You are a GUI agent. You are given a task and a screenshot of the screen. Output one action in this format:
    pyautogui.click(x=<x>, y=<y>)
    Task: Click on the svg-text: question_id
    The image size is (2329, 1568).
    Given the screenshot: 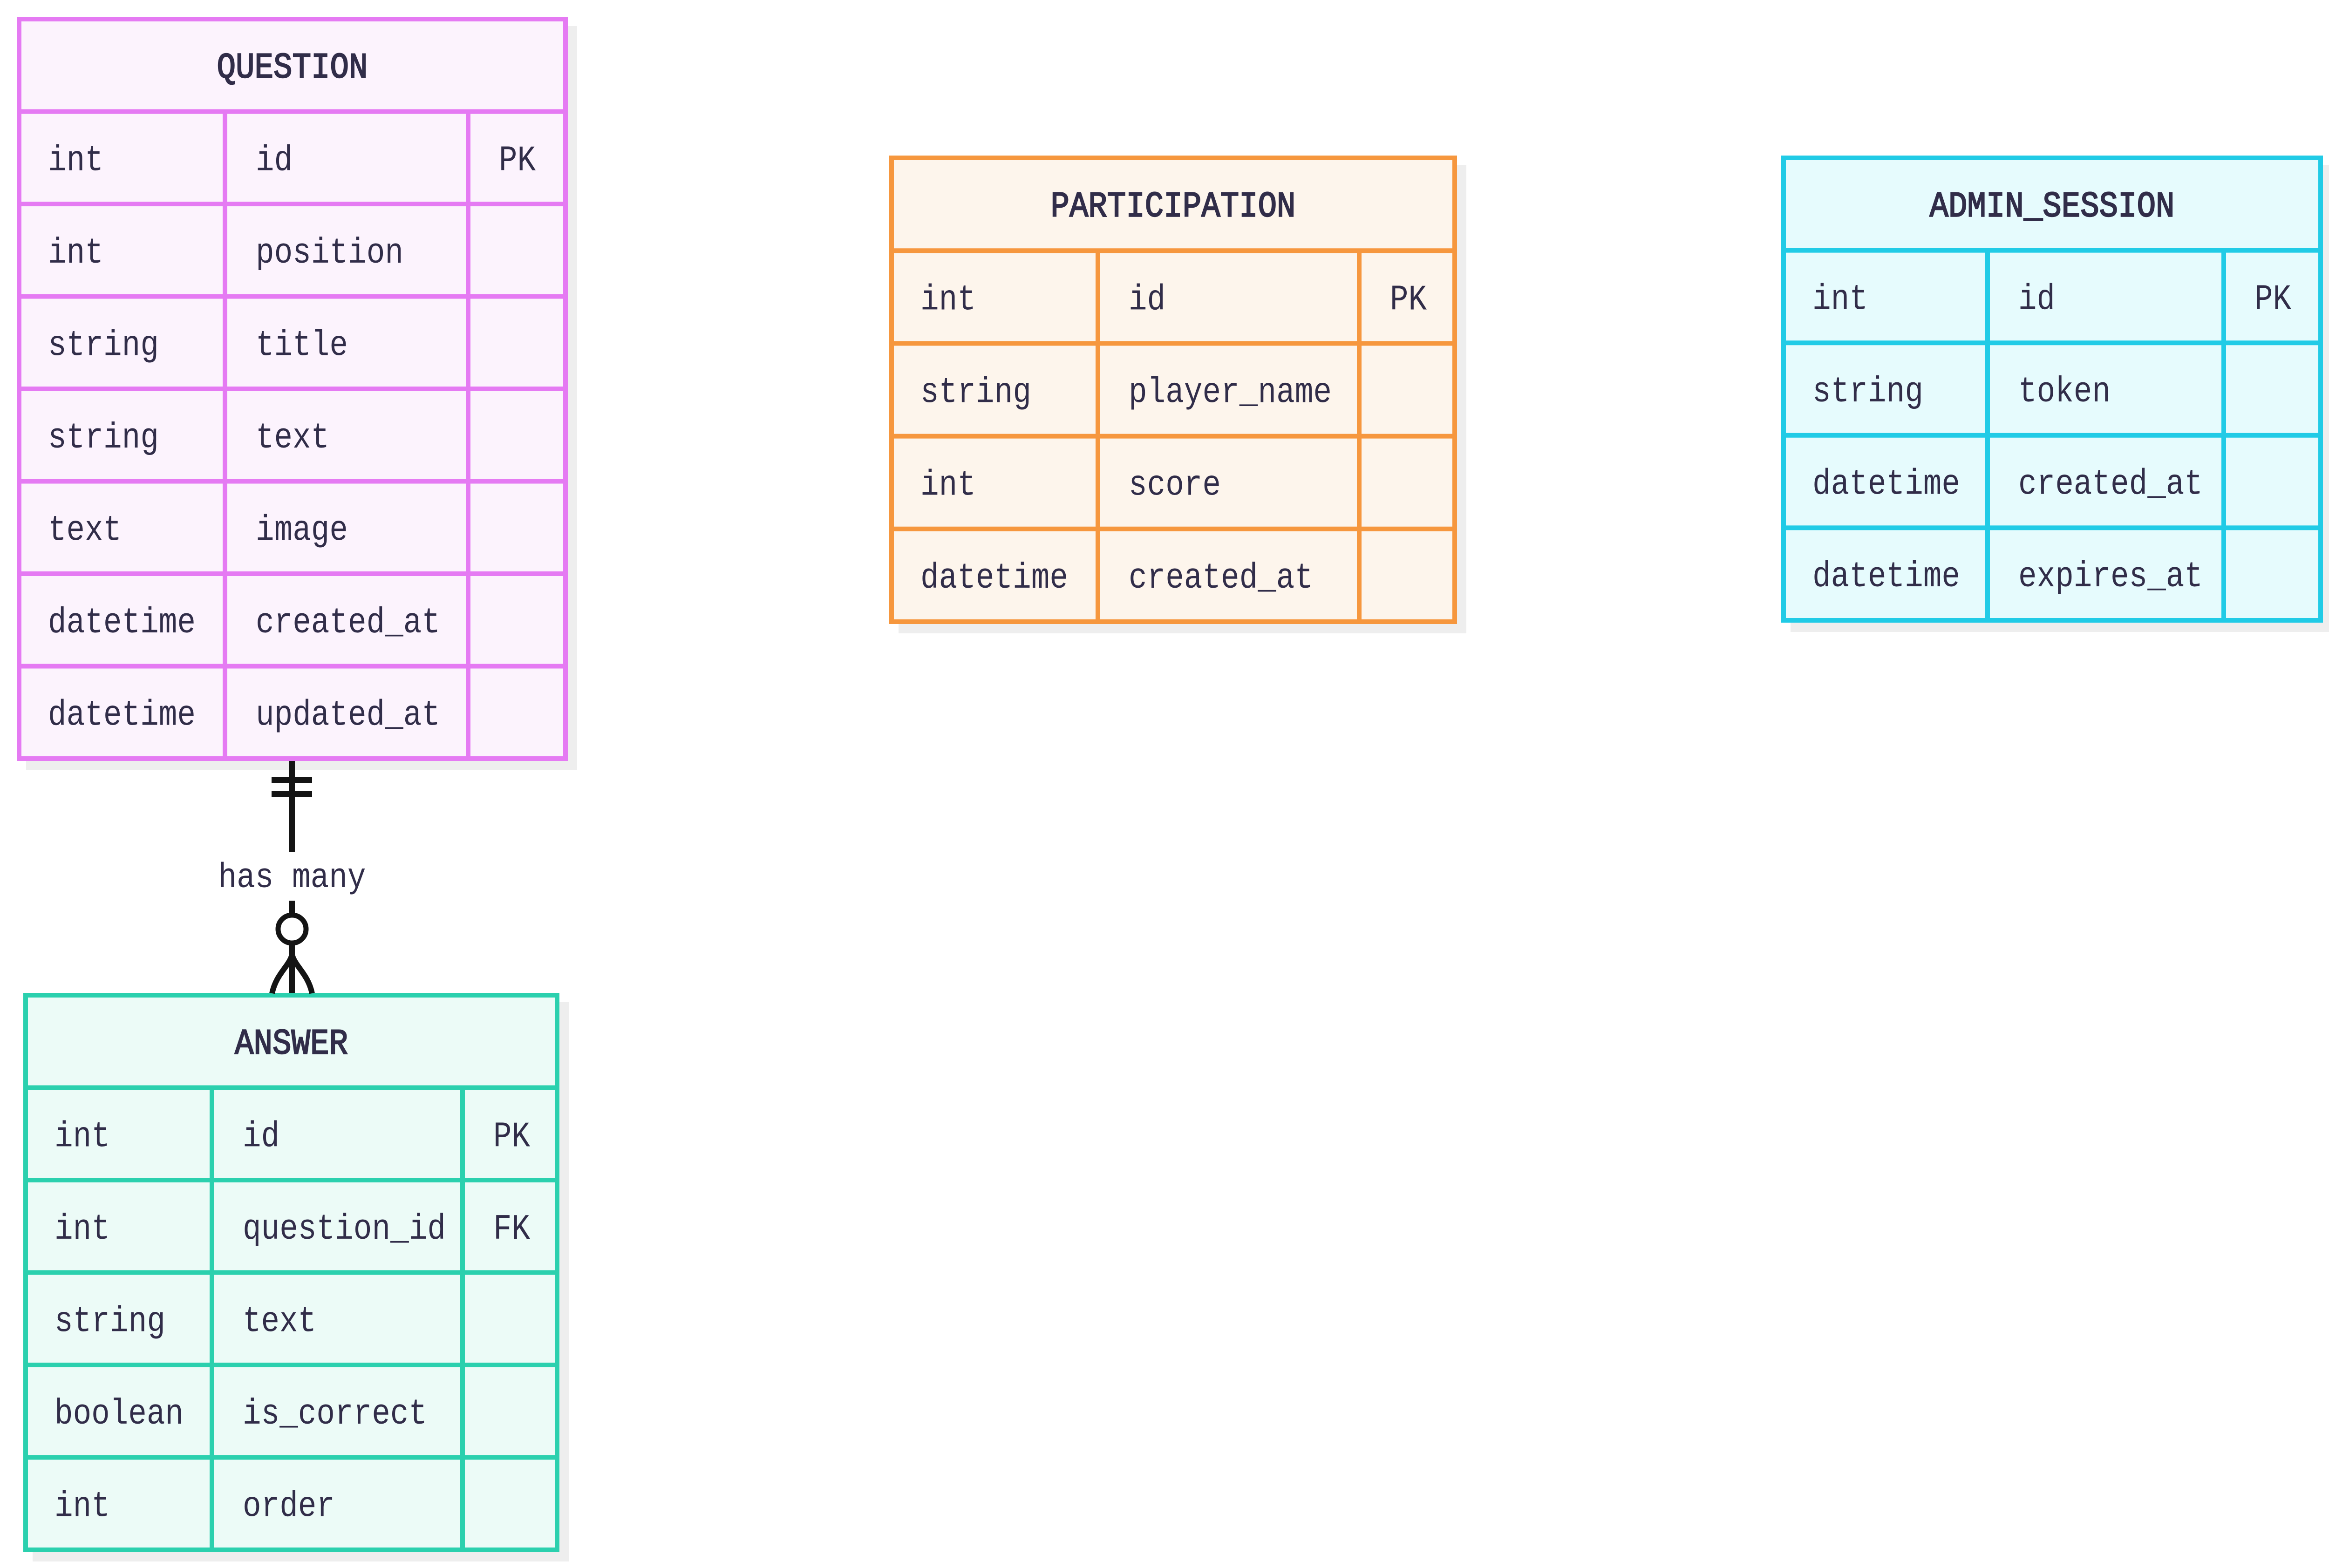 What is the action you would take?
    pyautogui.click(x=344, y=1229)
    